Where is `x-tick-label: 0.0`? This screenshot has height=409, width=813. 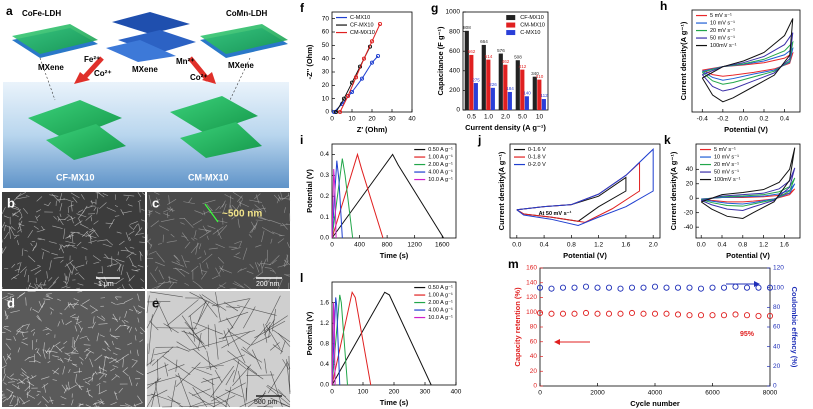
x-tick-label: 0.0 is located at coordinates (701, 245).